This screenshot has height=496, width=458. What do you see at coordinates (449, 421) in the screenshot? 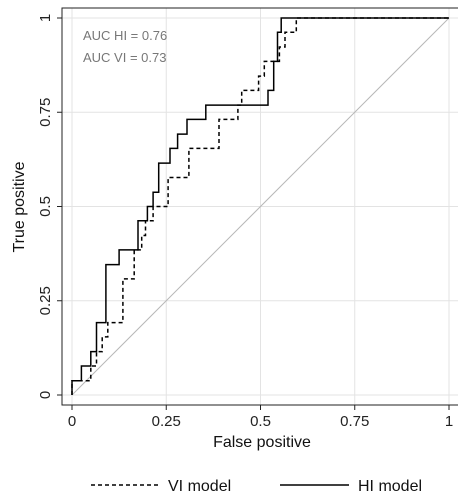
I see `x-tick-label-4: 1` at bounding box center [449, 421].